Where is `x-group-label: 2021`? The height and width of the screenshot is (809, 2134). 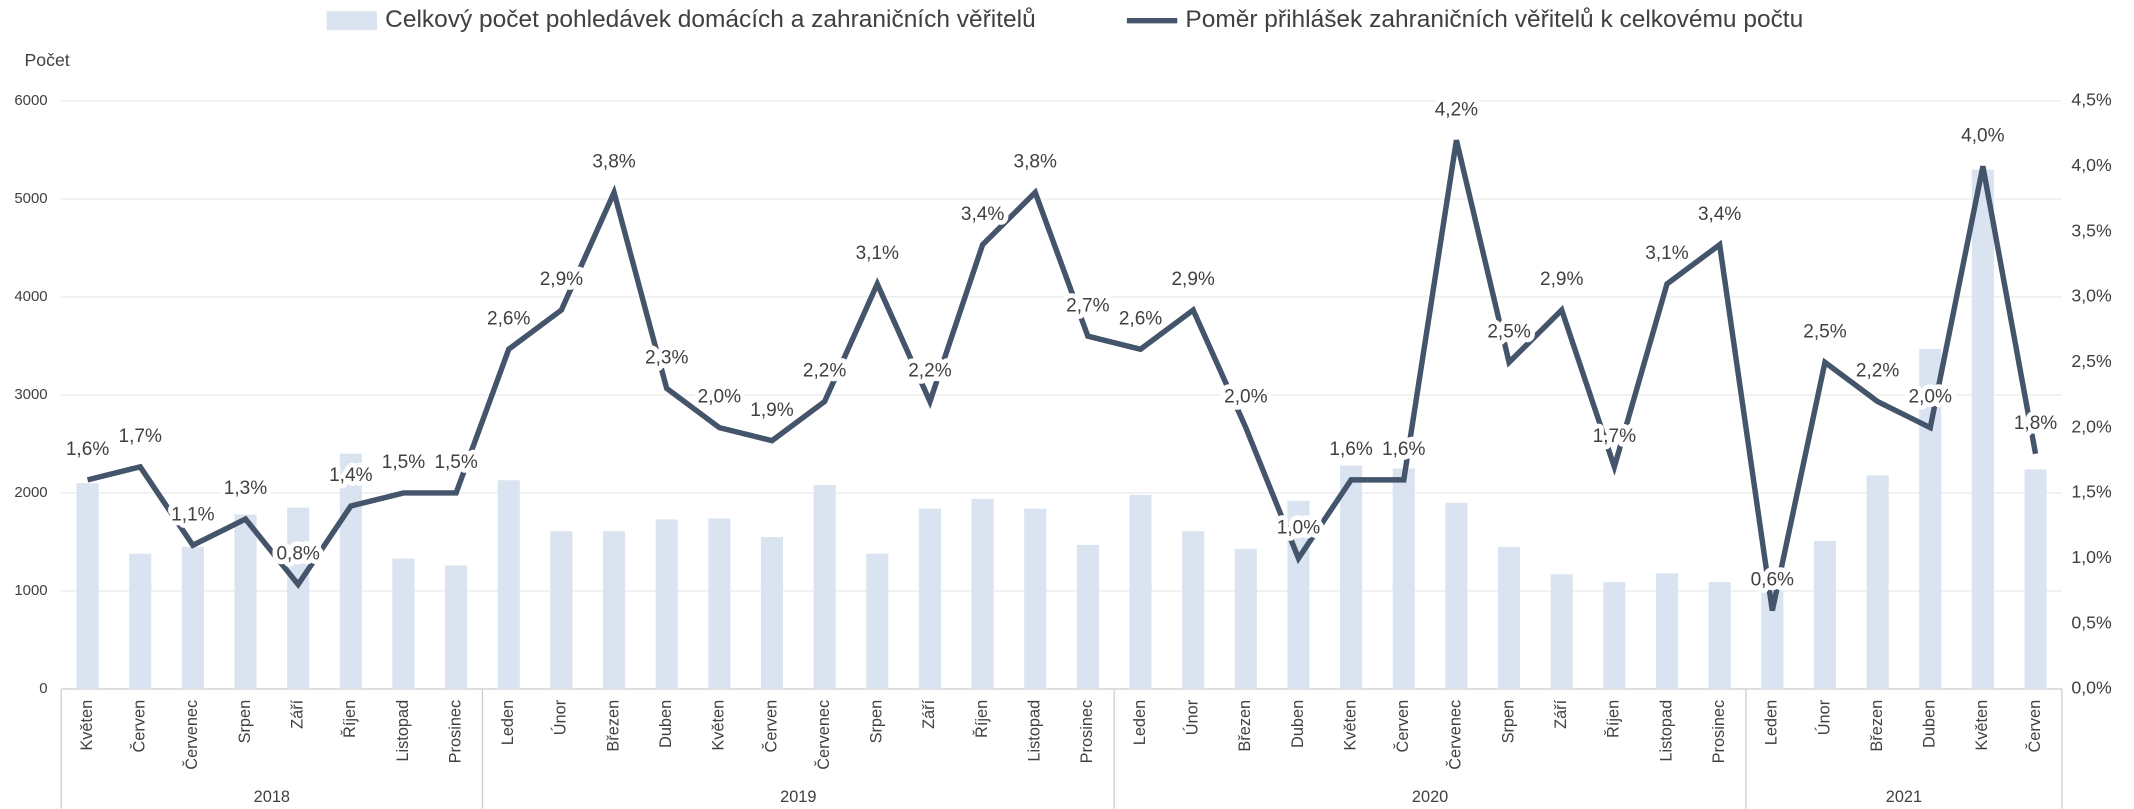
x-group-label: 2021 is located at coordinates (1904, 797).